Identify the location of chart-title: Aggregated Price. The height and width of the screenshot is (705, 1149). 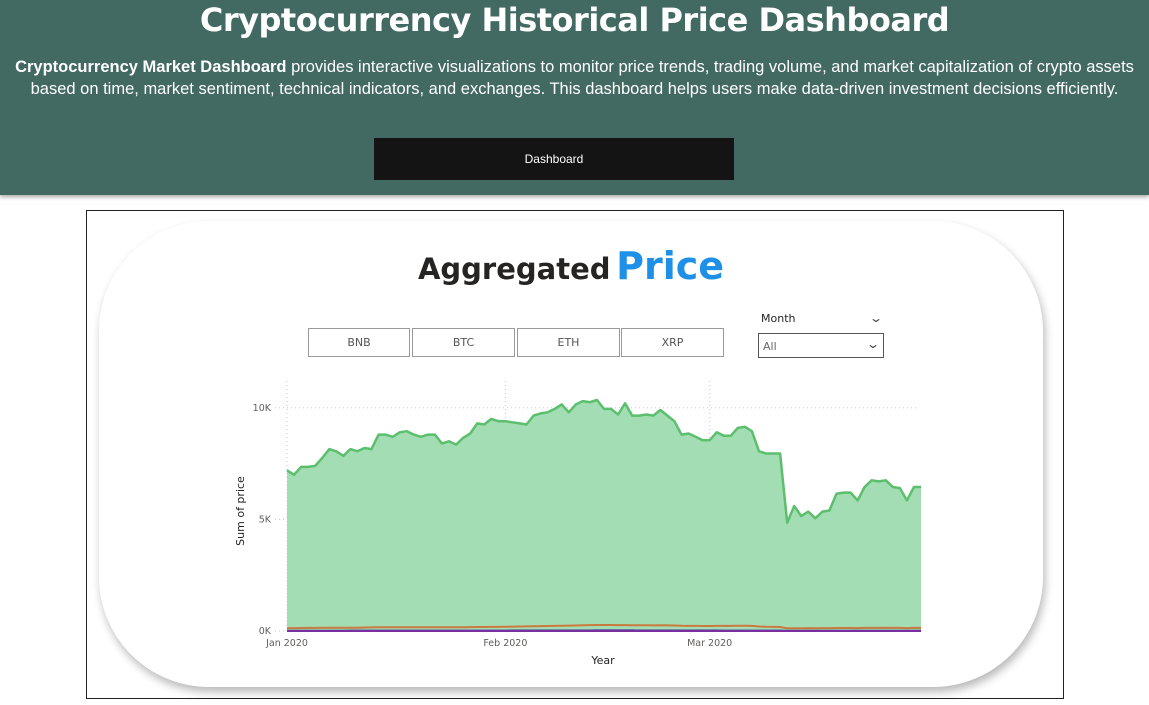
(571, 266).